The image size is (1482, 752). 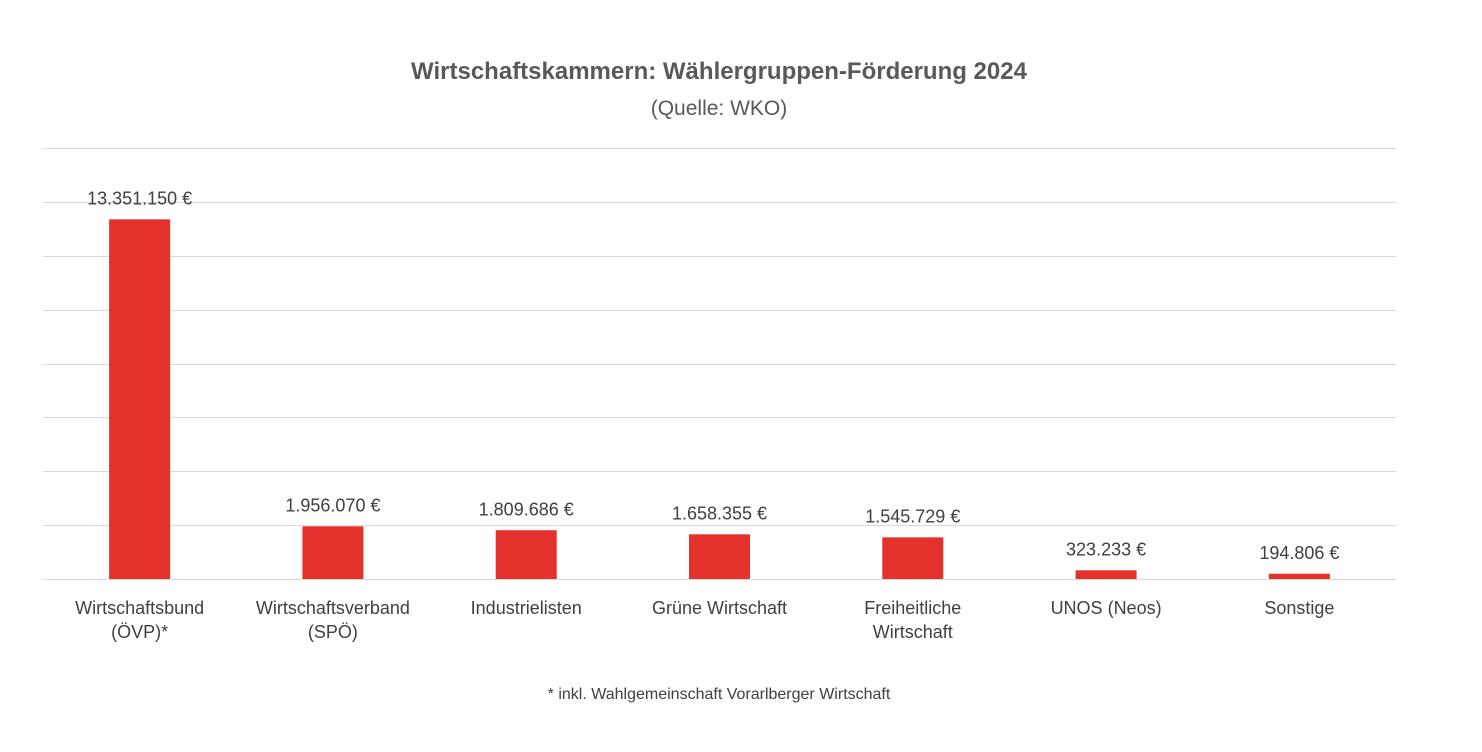 I want to click on data-label: 1.809.686 €, so click(x=526, y=509).